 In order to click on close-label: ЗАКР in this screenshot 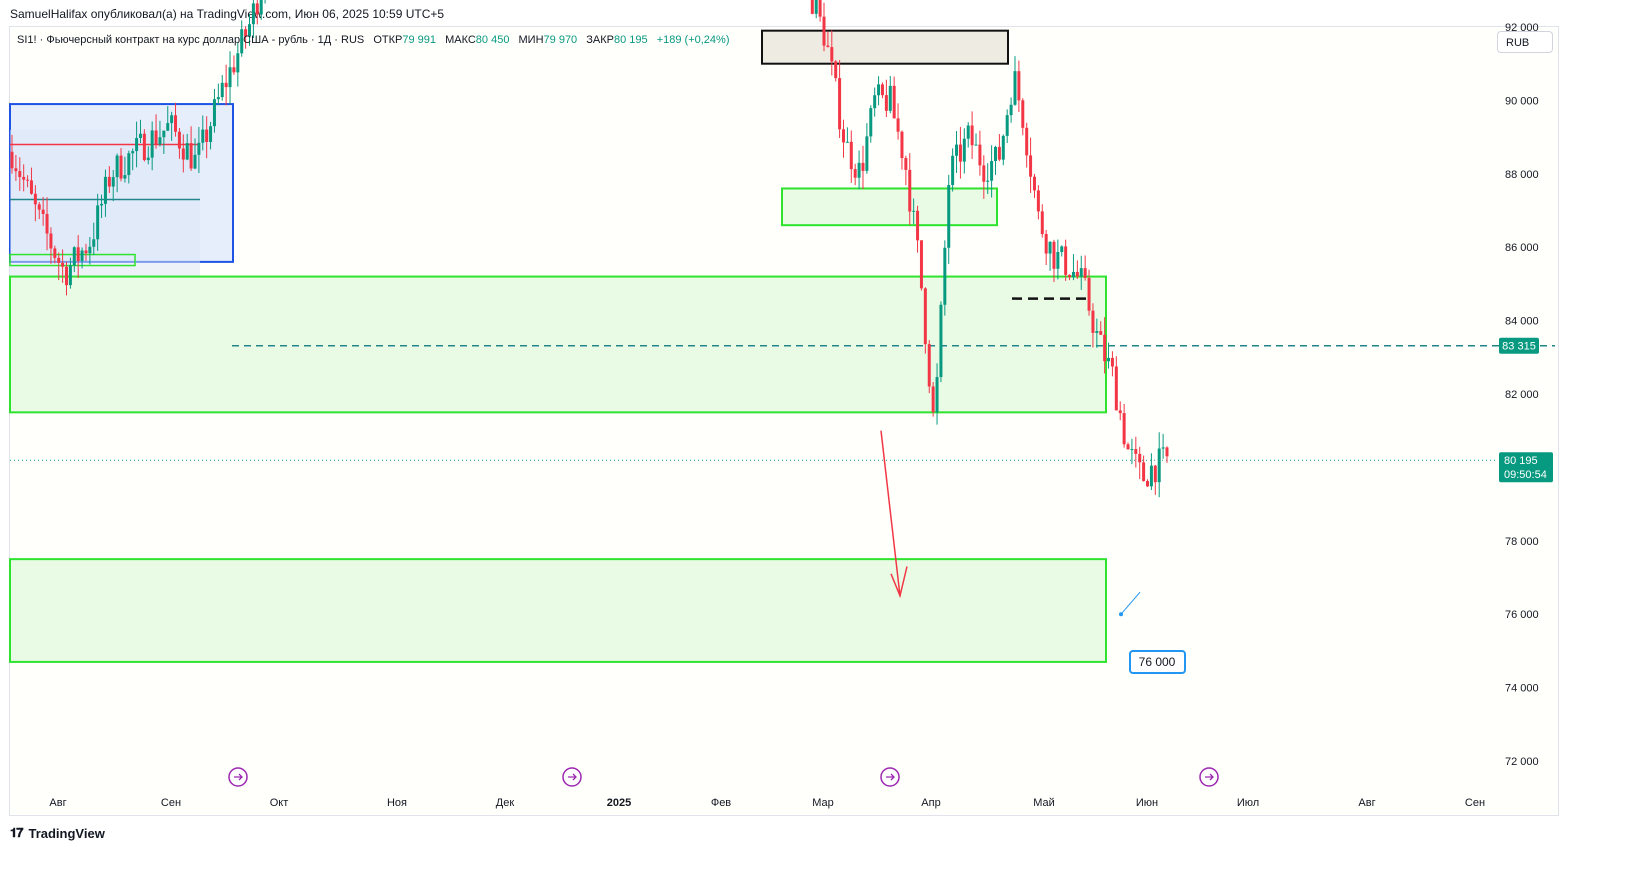, I will do `click(600, 40)`.